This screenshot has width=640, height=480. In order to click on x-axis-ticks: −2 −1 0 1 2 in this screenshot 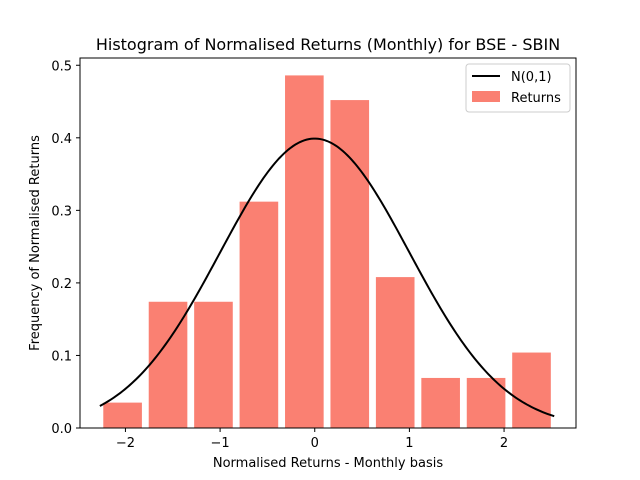, I will do `click(312, 439)`.